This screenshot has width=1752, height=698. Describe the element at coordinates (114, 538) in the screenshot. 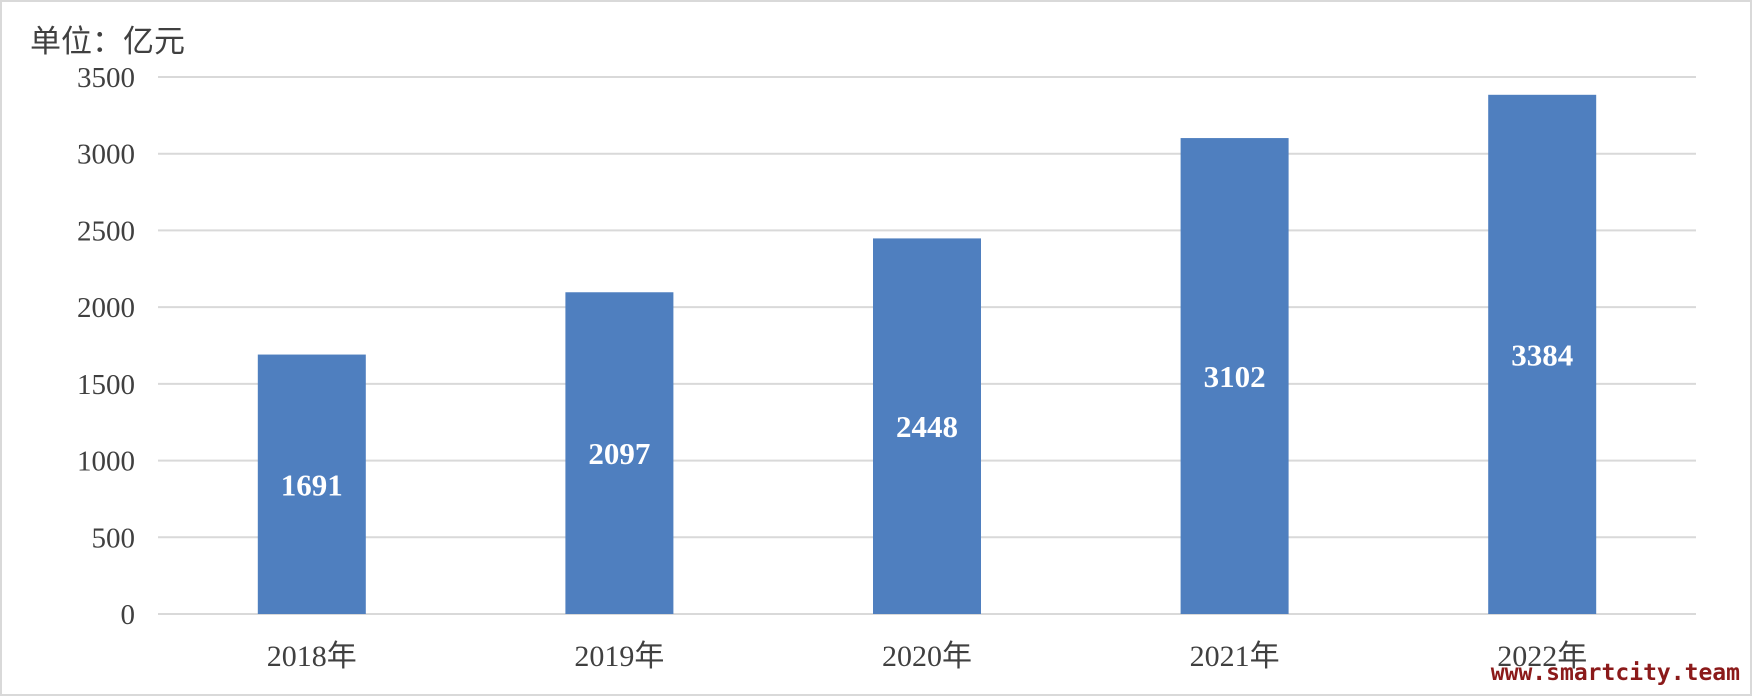

I see `y-tick-label: 500` at that location.